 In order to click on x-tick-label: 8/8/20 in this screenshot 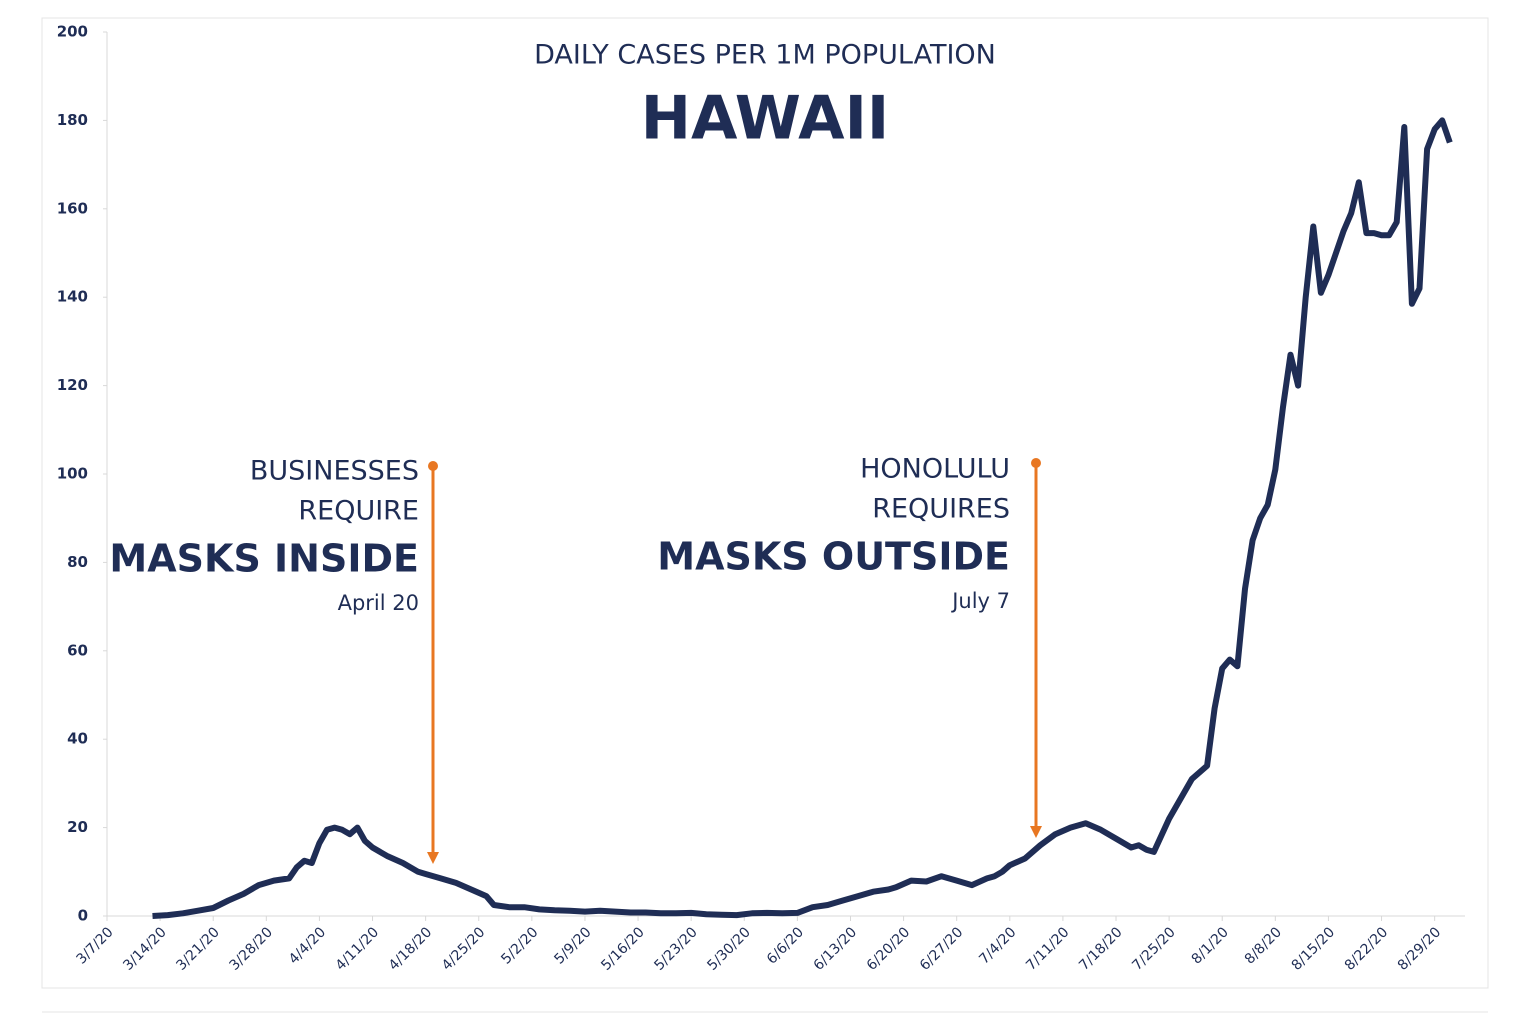, I will do `click(1263, 945)`.